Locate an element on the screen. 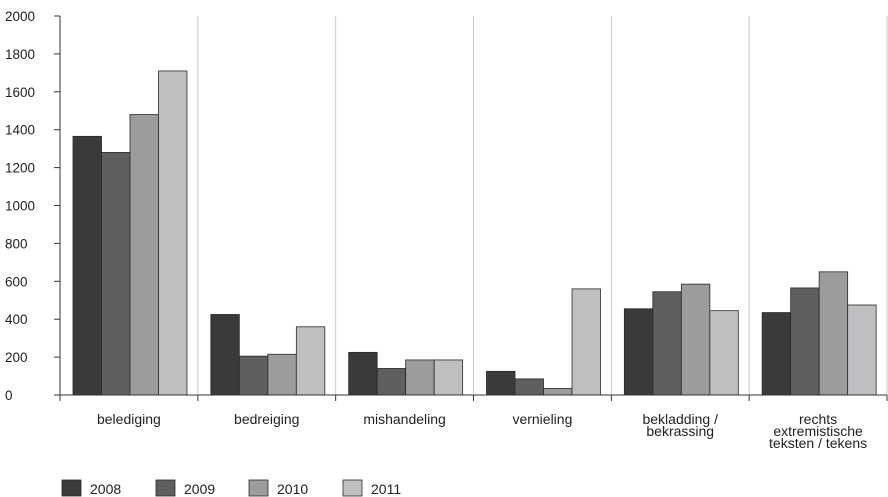 The image size is (888, 497). legend-label-2010: 2010 is located at coordinates (292, 489).